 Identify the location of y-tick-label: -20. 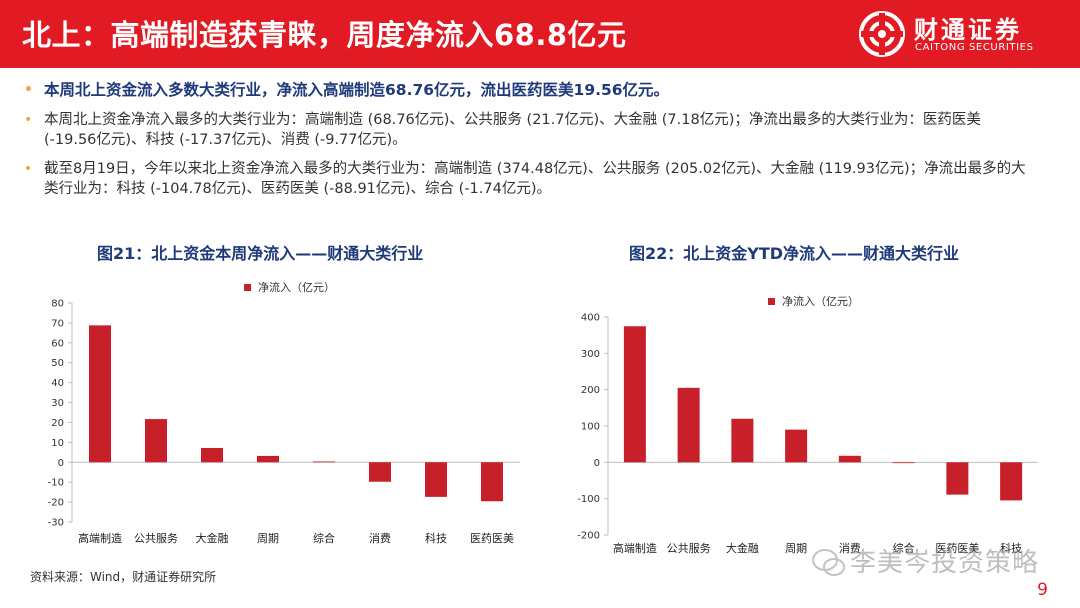
(56, 503).